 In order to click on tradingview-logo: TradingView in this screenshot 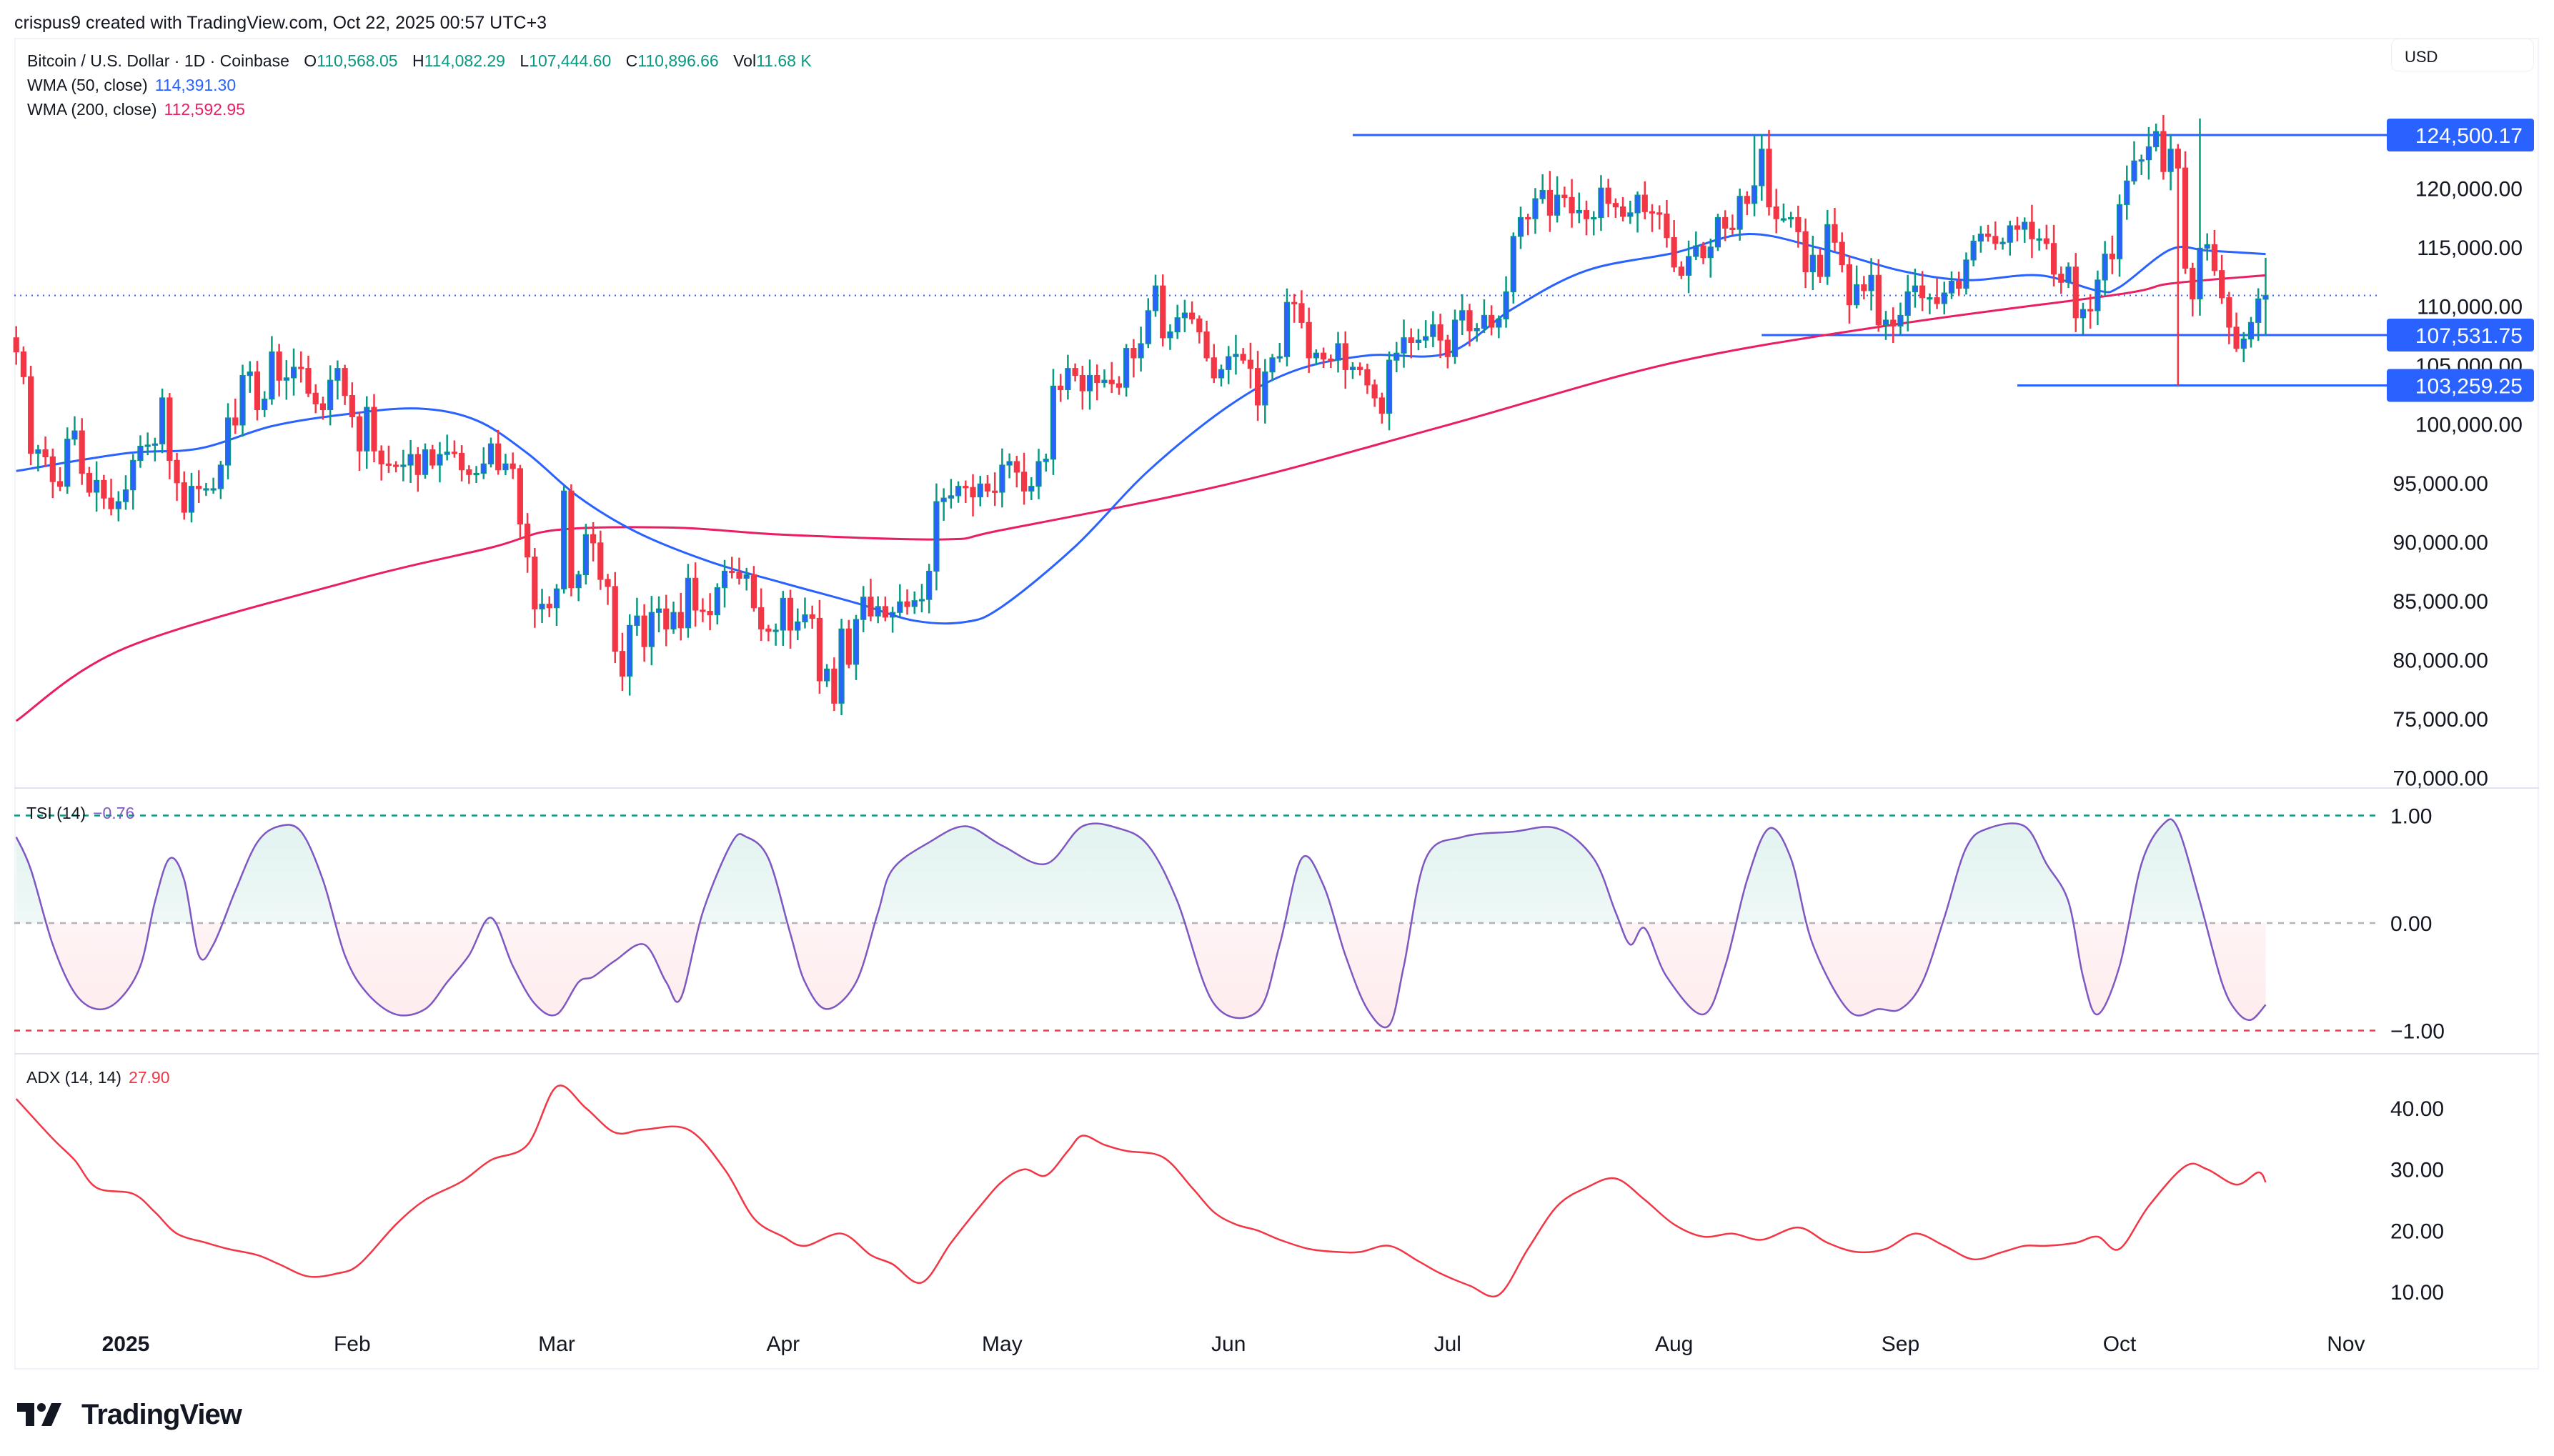, I will do `click(129, 1414)`.